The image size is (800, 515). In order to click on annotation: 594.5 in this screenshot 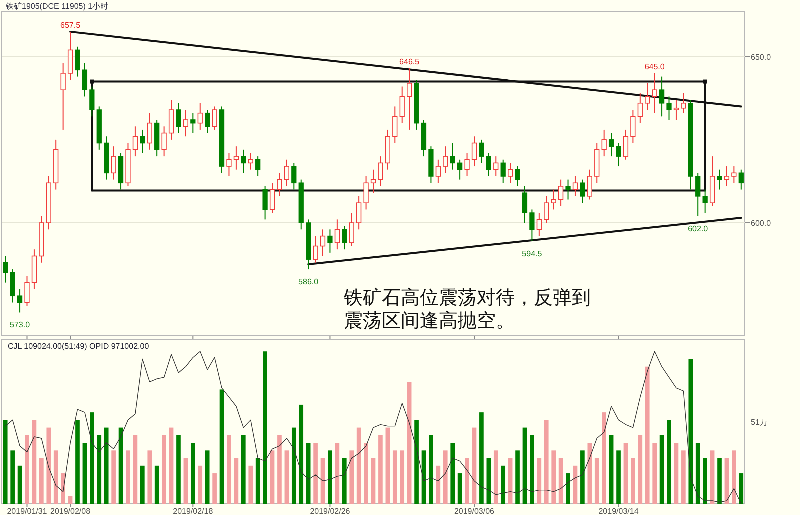, I will do `click(532, 253)`.